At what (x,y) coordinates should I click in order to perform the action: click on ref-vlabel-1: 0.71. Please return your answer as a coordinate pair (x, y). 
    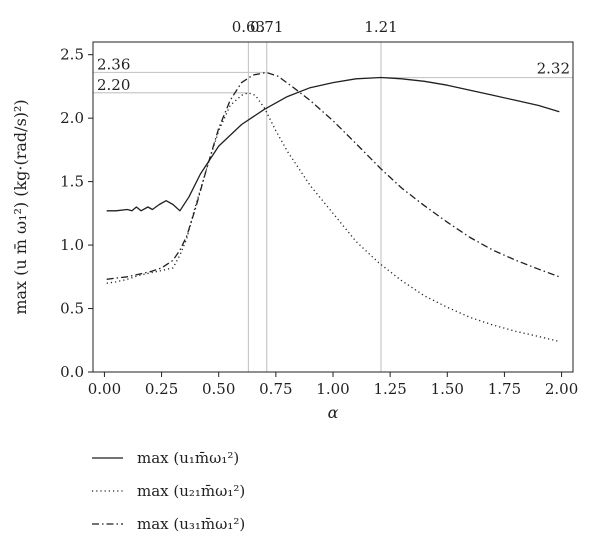
    Looking at the image, I should click on (266, 27).